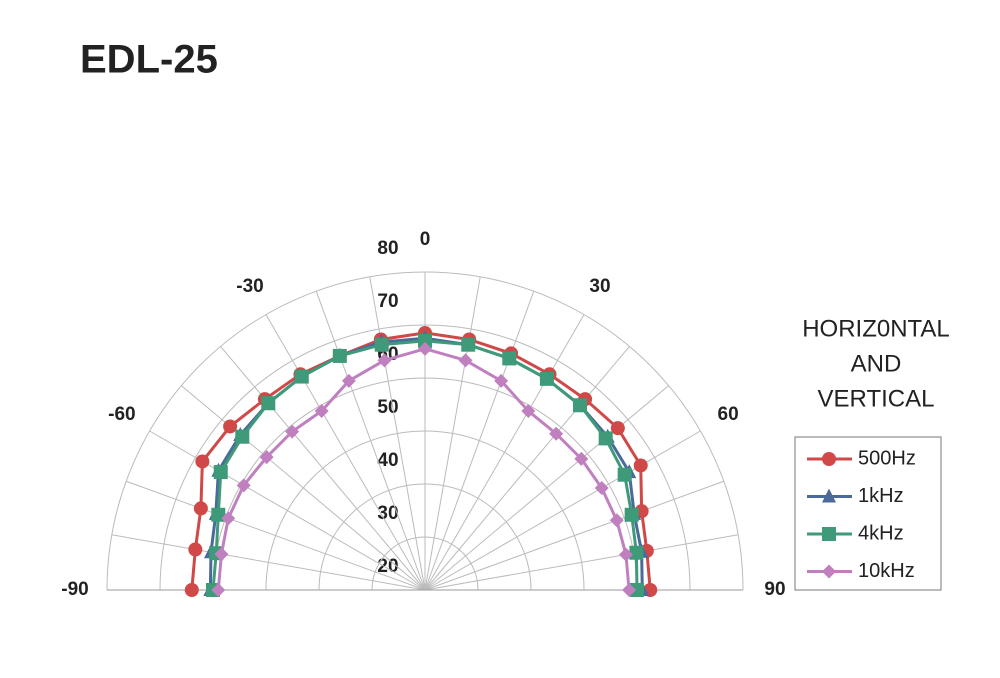 This screenshot has height=678, width=1000. Describe the element at coordinates (74, 589) in the screenshot. I see `theta-tick-label: -90` at that location.